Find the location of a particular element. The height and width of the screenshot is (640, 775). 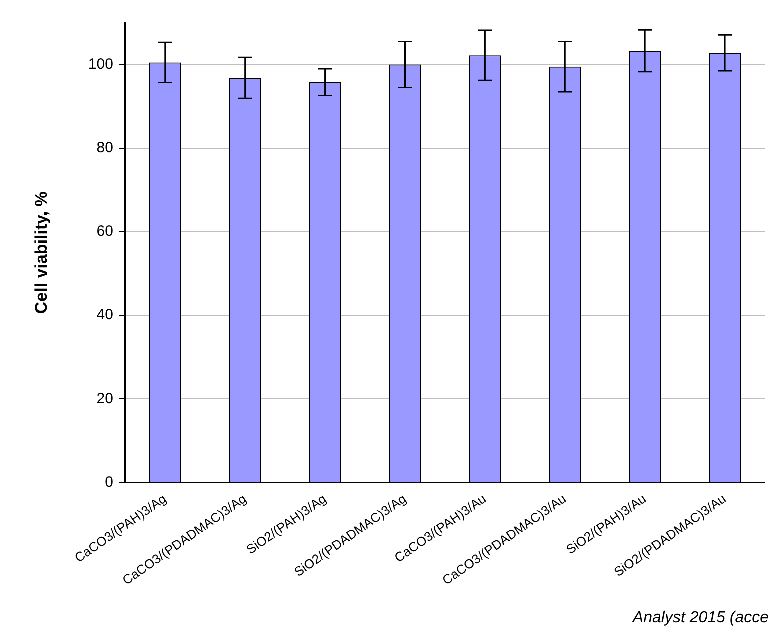

y-axis-title: Cell viability, % is located at coordinates (41, 253).